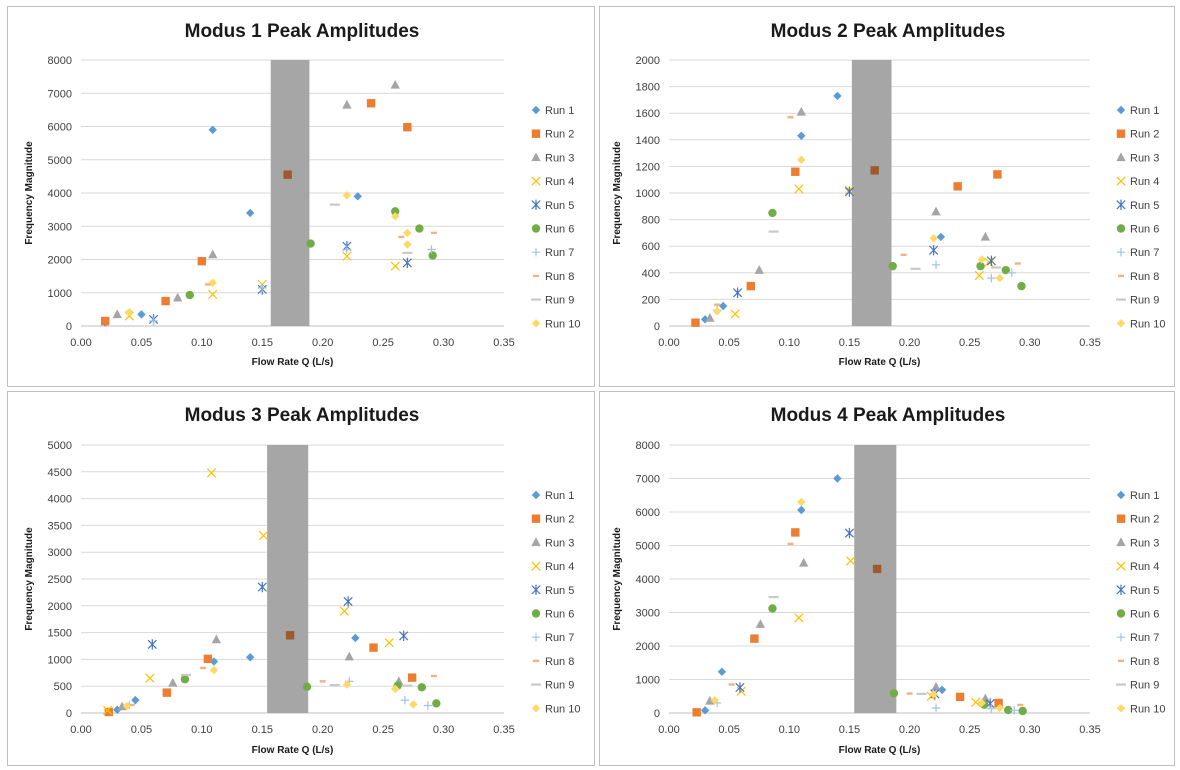  I want to click on y-tick-label: 3500, so click(60, 526).